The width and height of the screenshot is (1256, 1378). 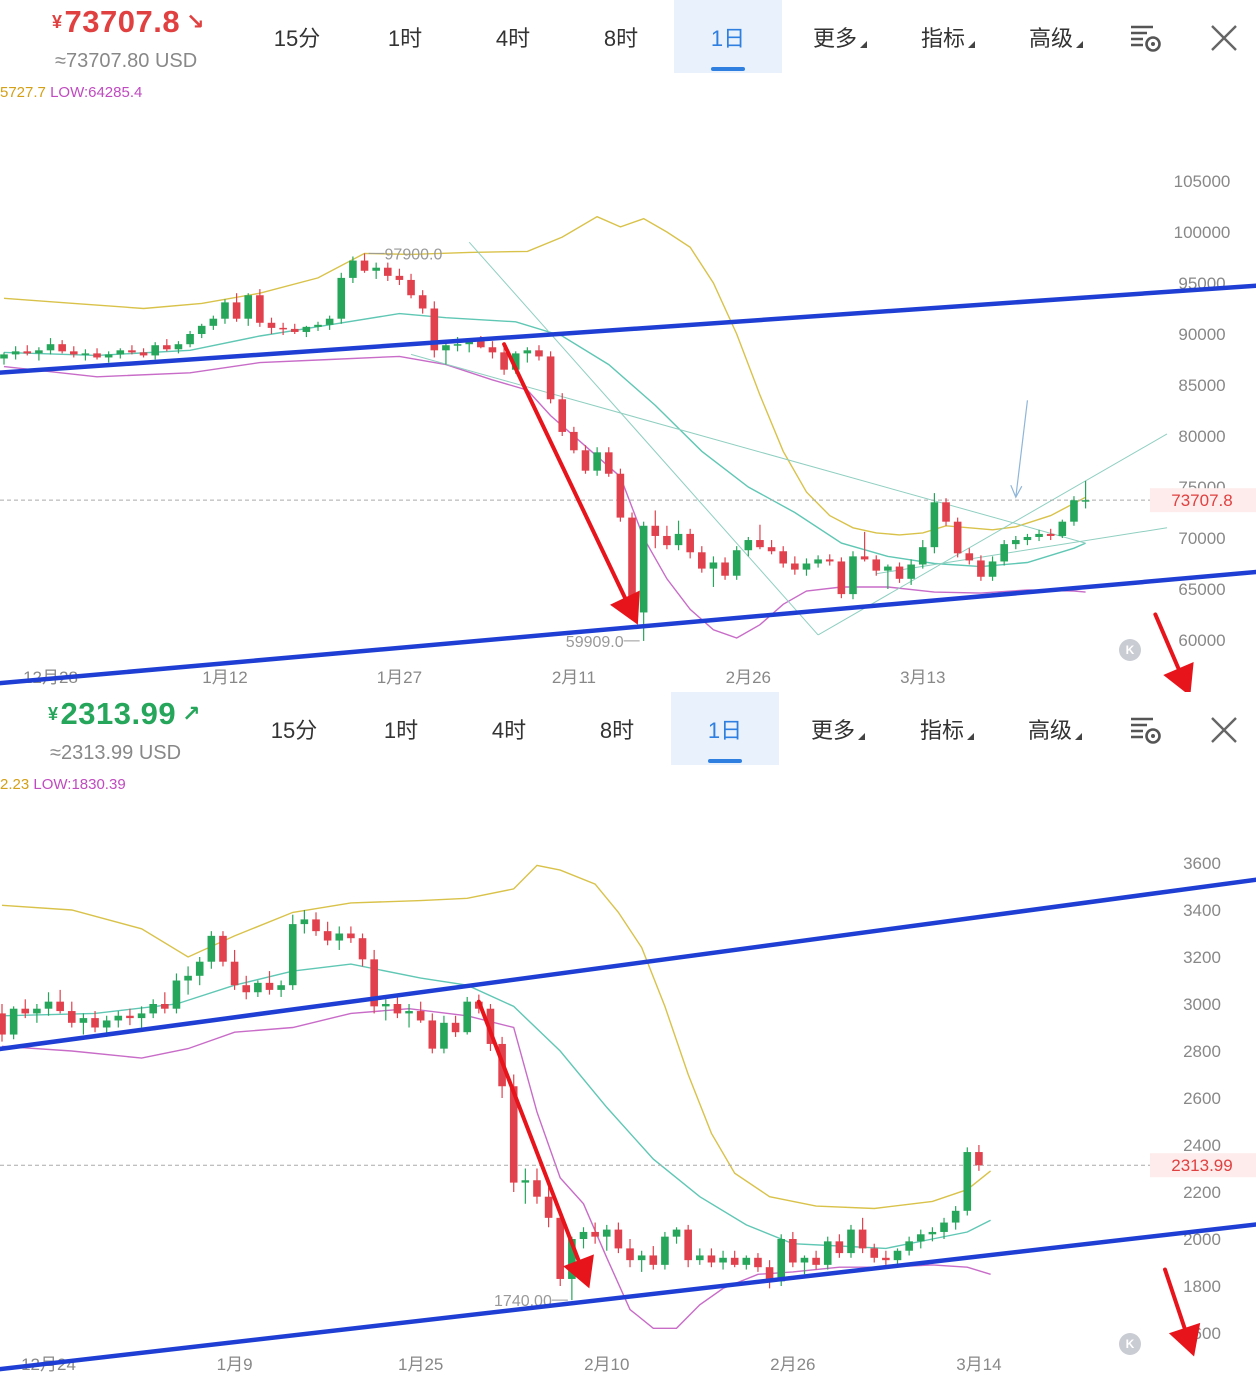 I want to click on y-tick-label: 2800, so click(x=1202, y=1051).